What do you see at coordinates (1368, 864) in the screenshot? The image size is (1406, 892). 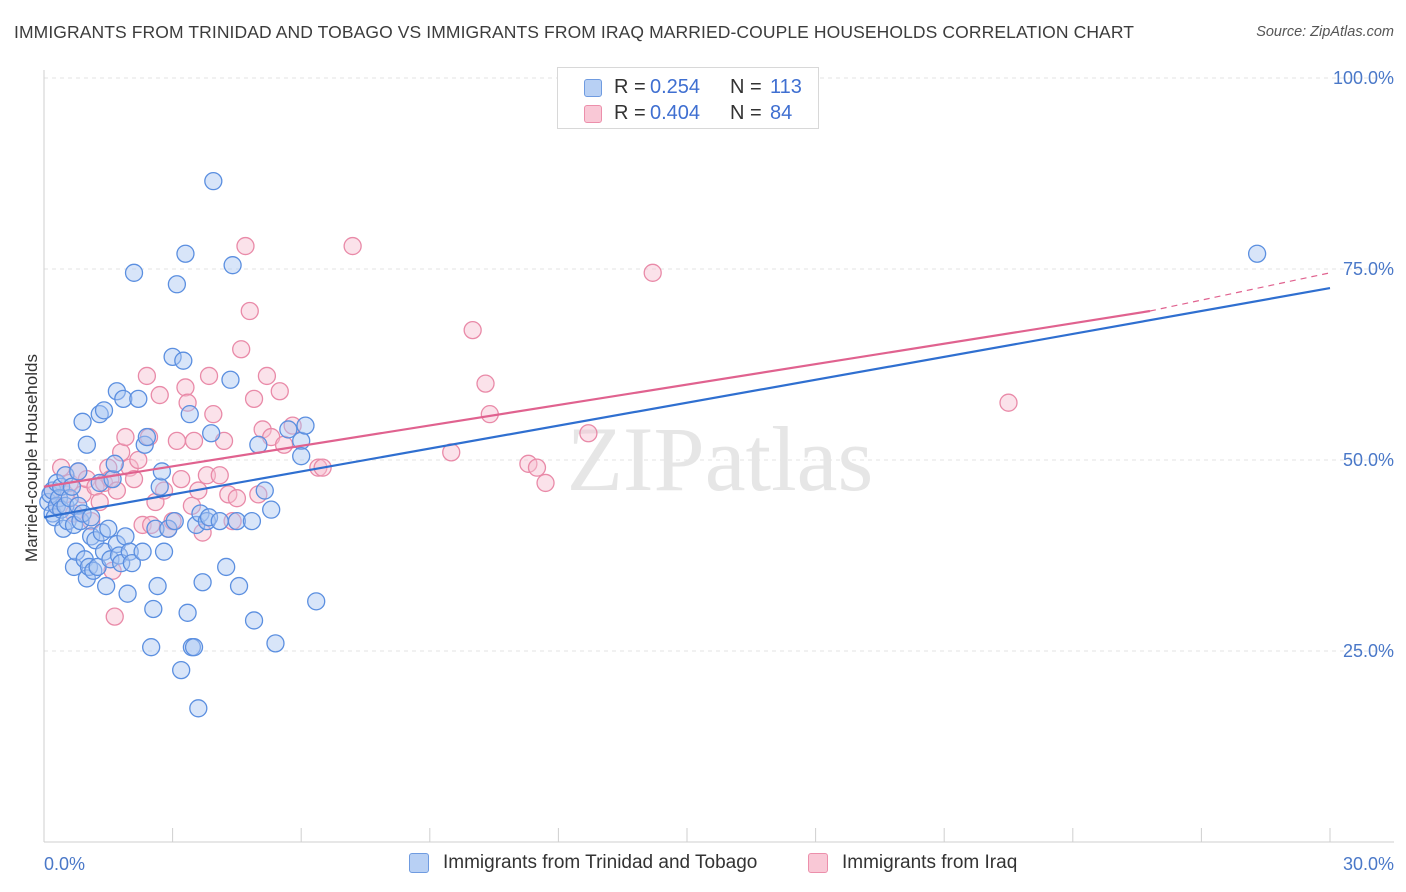 I see `x-tick-label-max: 30.0%` at bounding box center [1368, 864].